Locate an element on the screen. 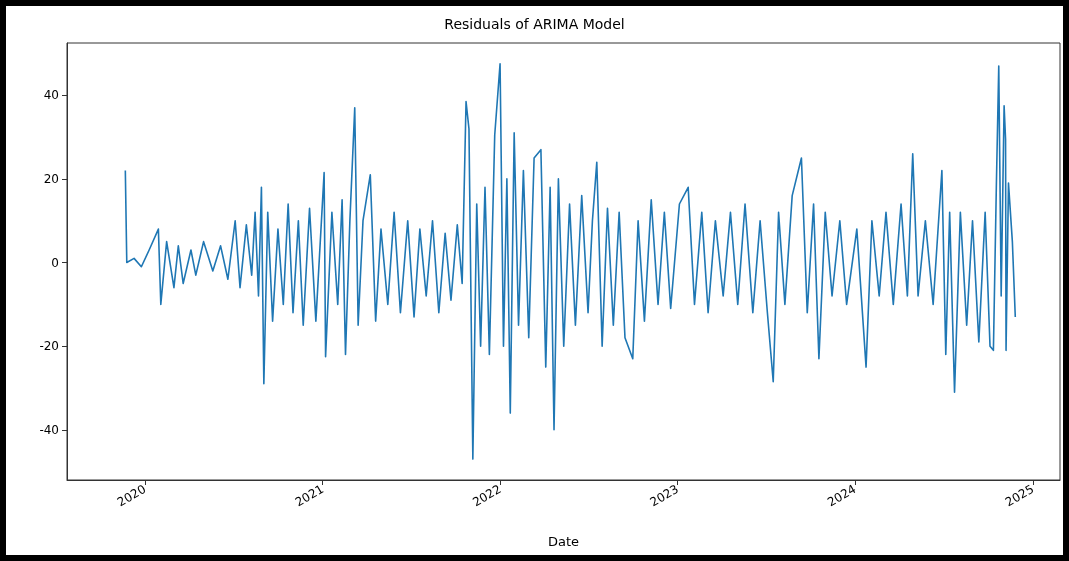  x-axis-title: Date is located at coordinates (563, 541).